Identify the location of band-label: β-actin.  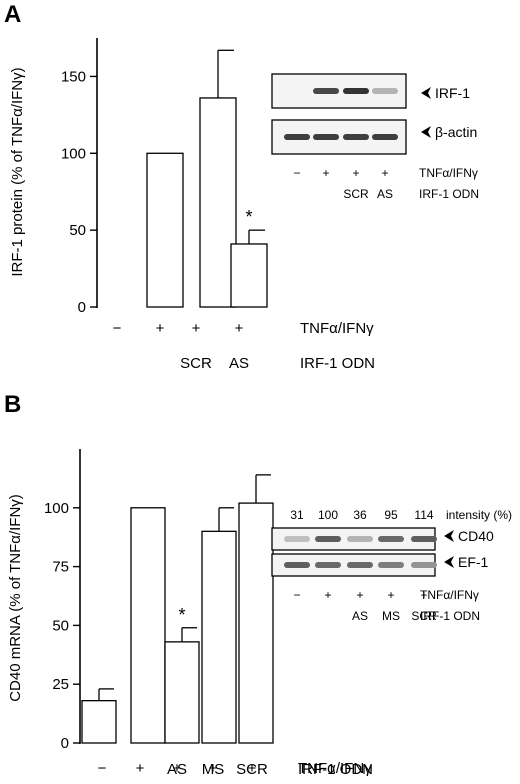
(456, 132).